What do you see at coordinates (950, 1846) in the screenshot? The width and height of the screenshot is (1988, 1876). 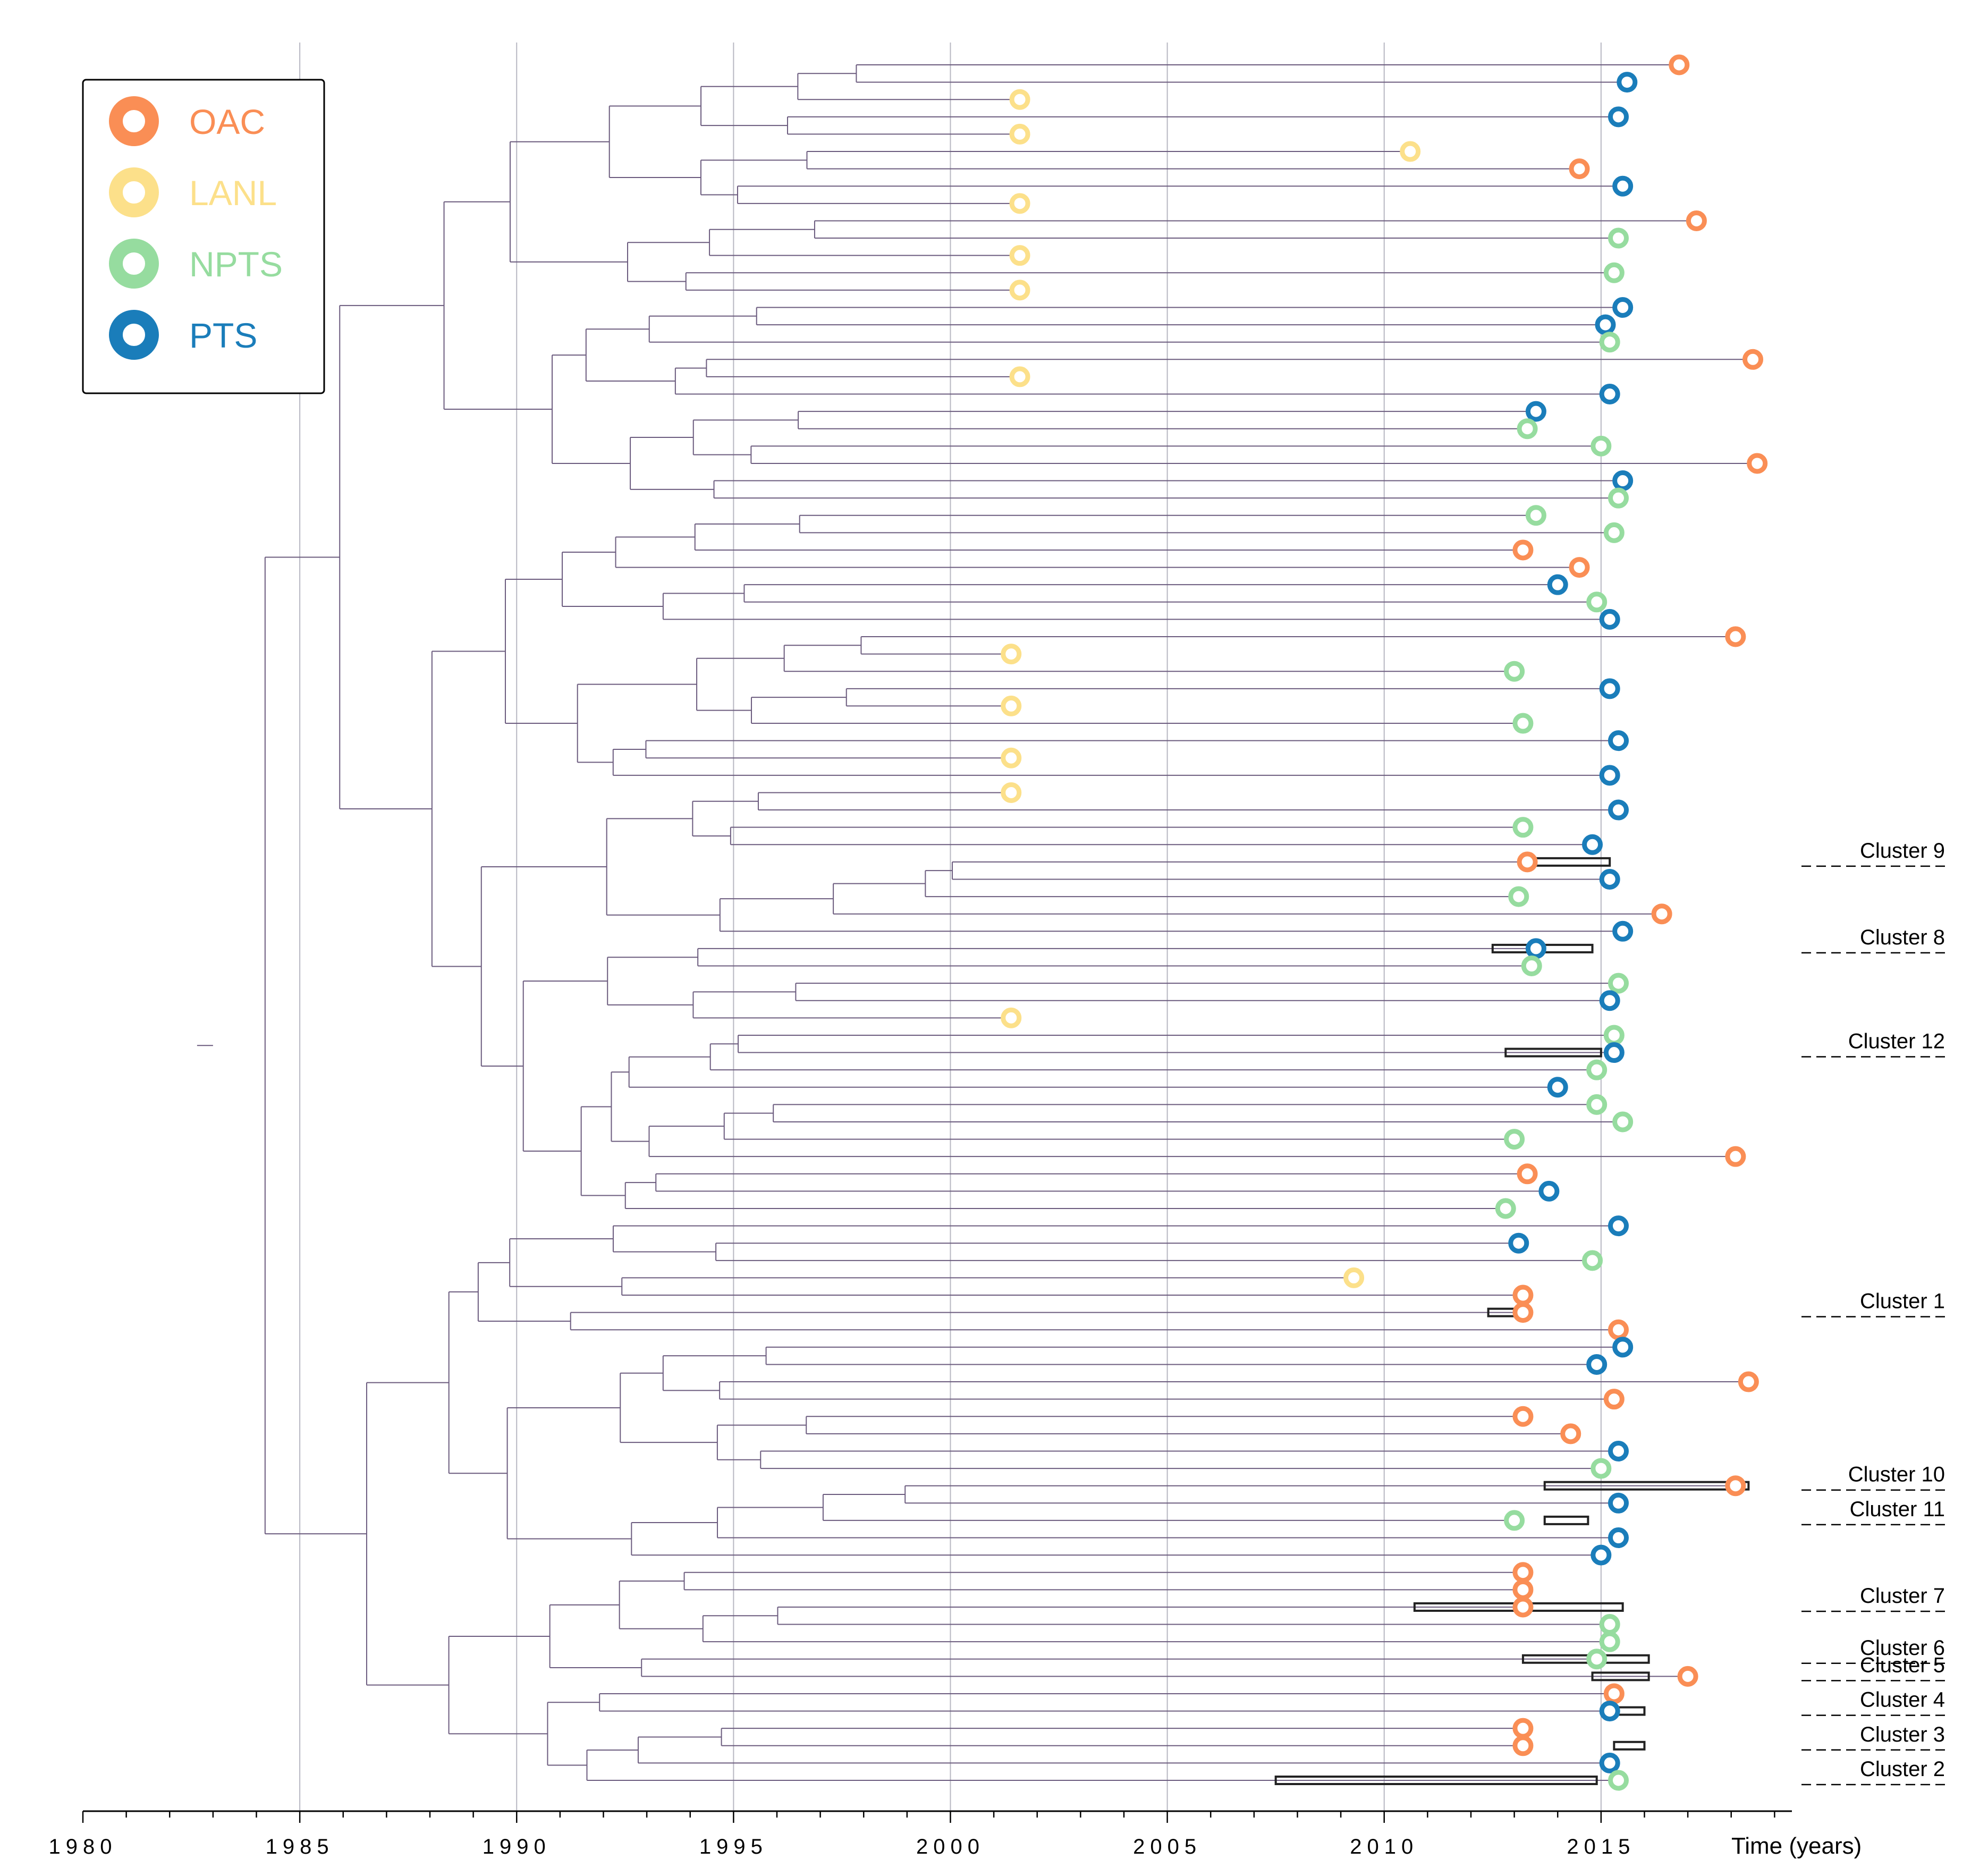 I see `tick-label-2000: 2000` at bounding box center [950, 1846].